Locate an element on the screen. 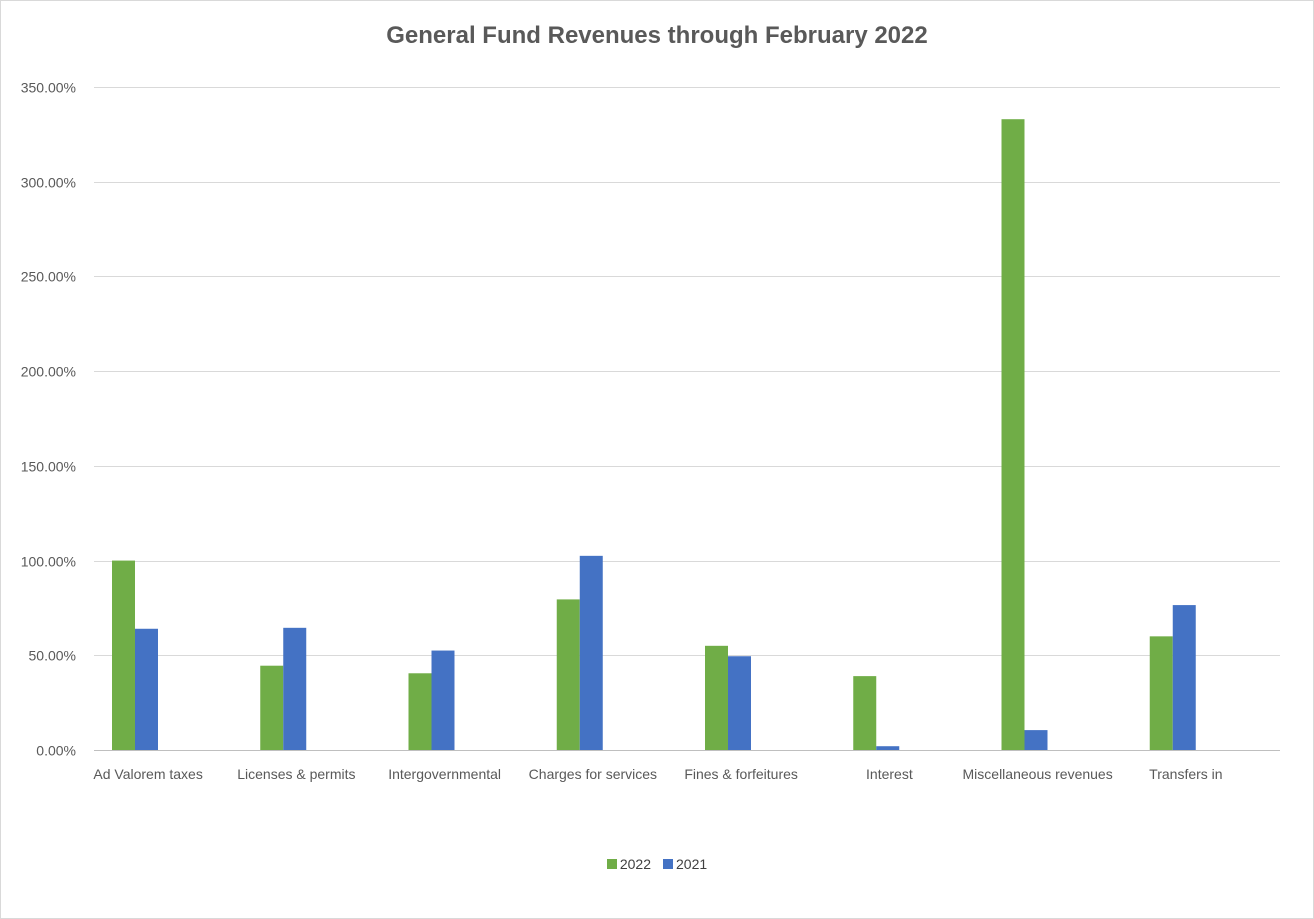 The height and width of the screenshot is (919, 1314). x-tick-label: Licenses & permits is located at coordinates (296, 774).